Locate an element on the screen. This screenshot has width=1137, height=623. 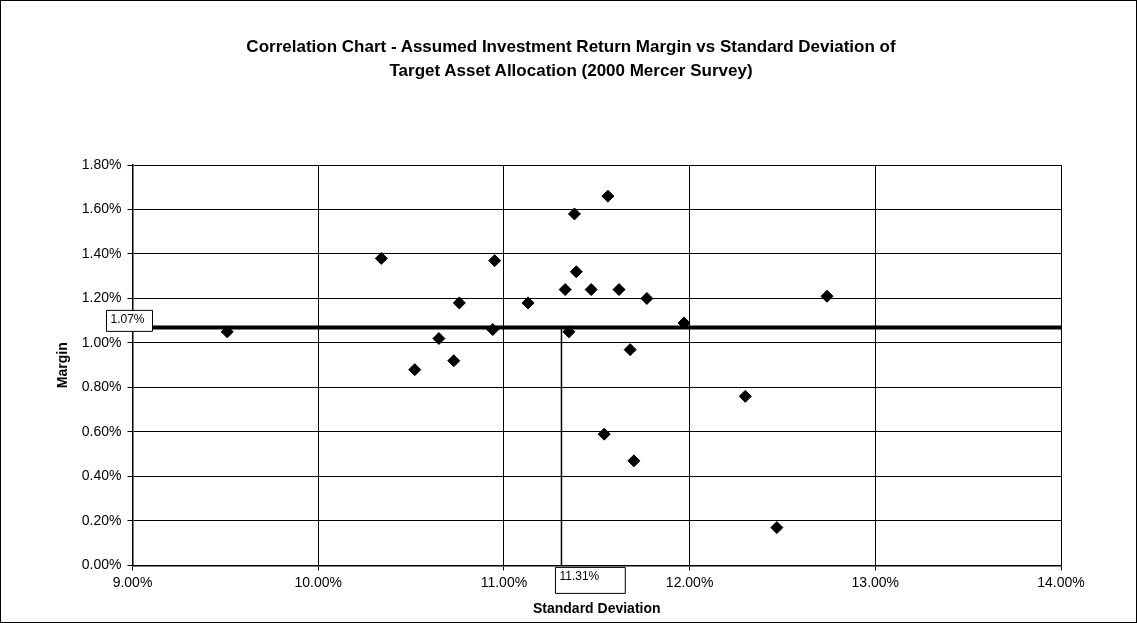
y-tick-label: 0.20% is located at coordinates (101, 519).